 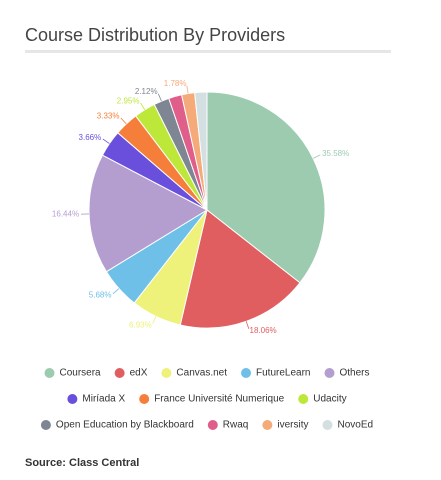 I want to click on legend-label: NovoEd, so click(x=356, y=425).